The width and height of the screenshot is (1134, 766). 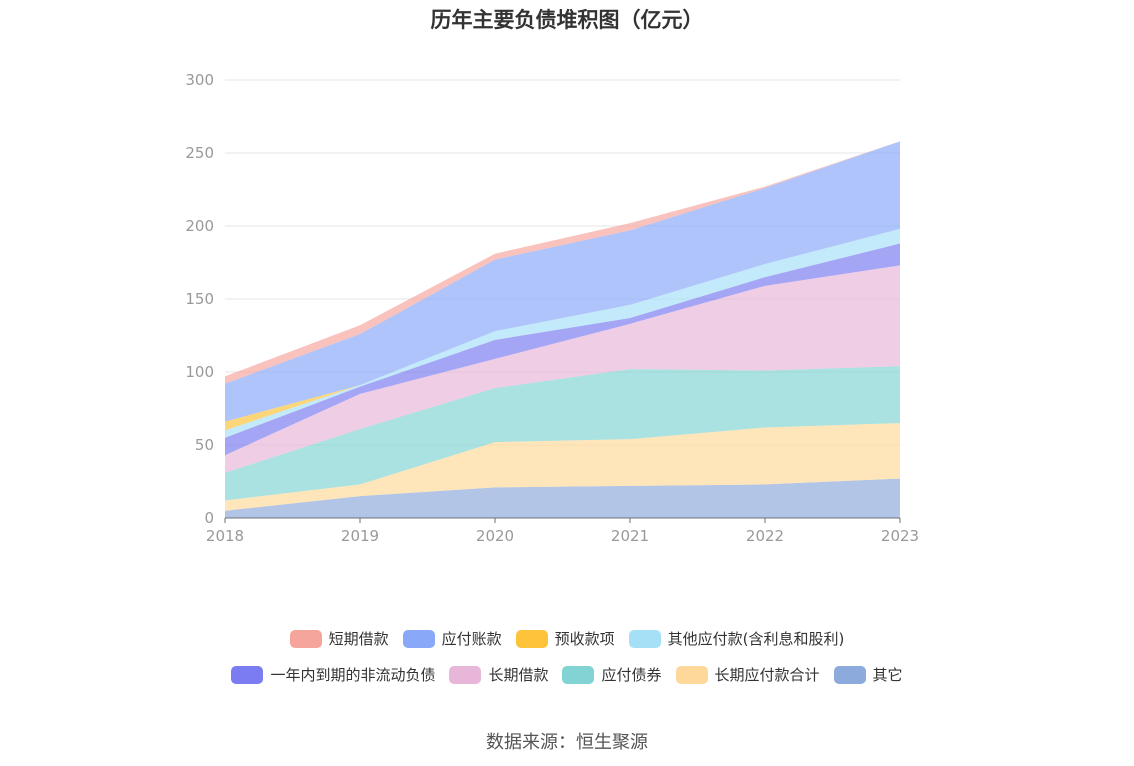 I want to click on y-tick-label: 0, so click(x=209, y=518).